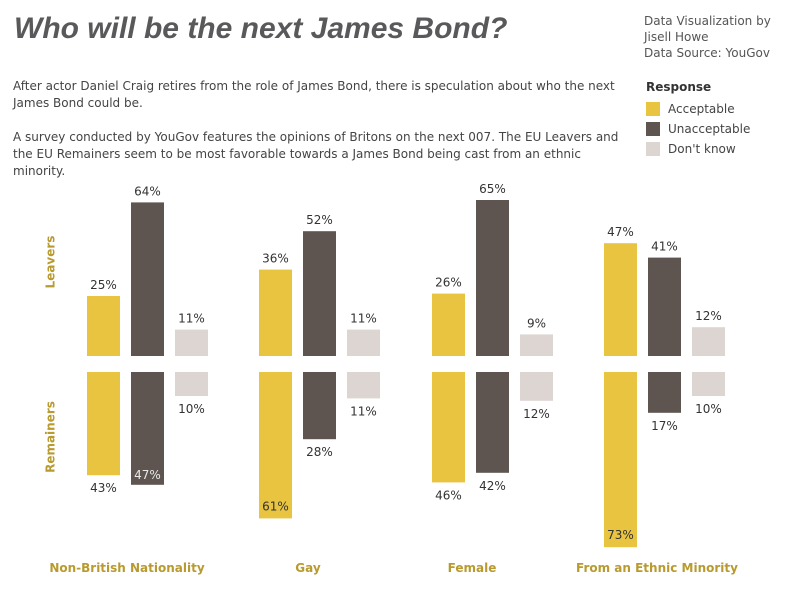 This screenshot has height=597, width=797. What do you see at coordinates (664, 247) in the screenshot?
I see `data-label-leavers: 41%` at bounding box center [664, 247].